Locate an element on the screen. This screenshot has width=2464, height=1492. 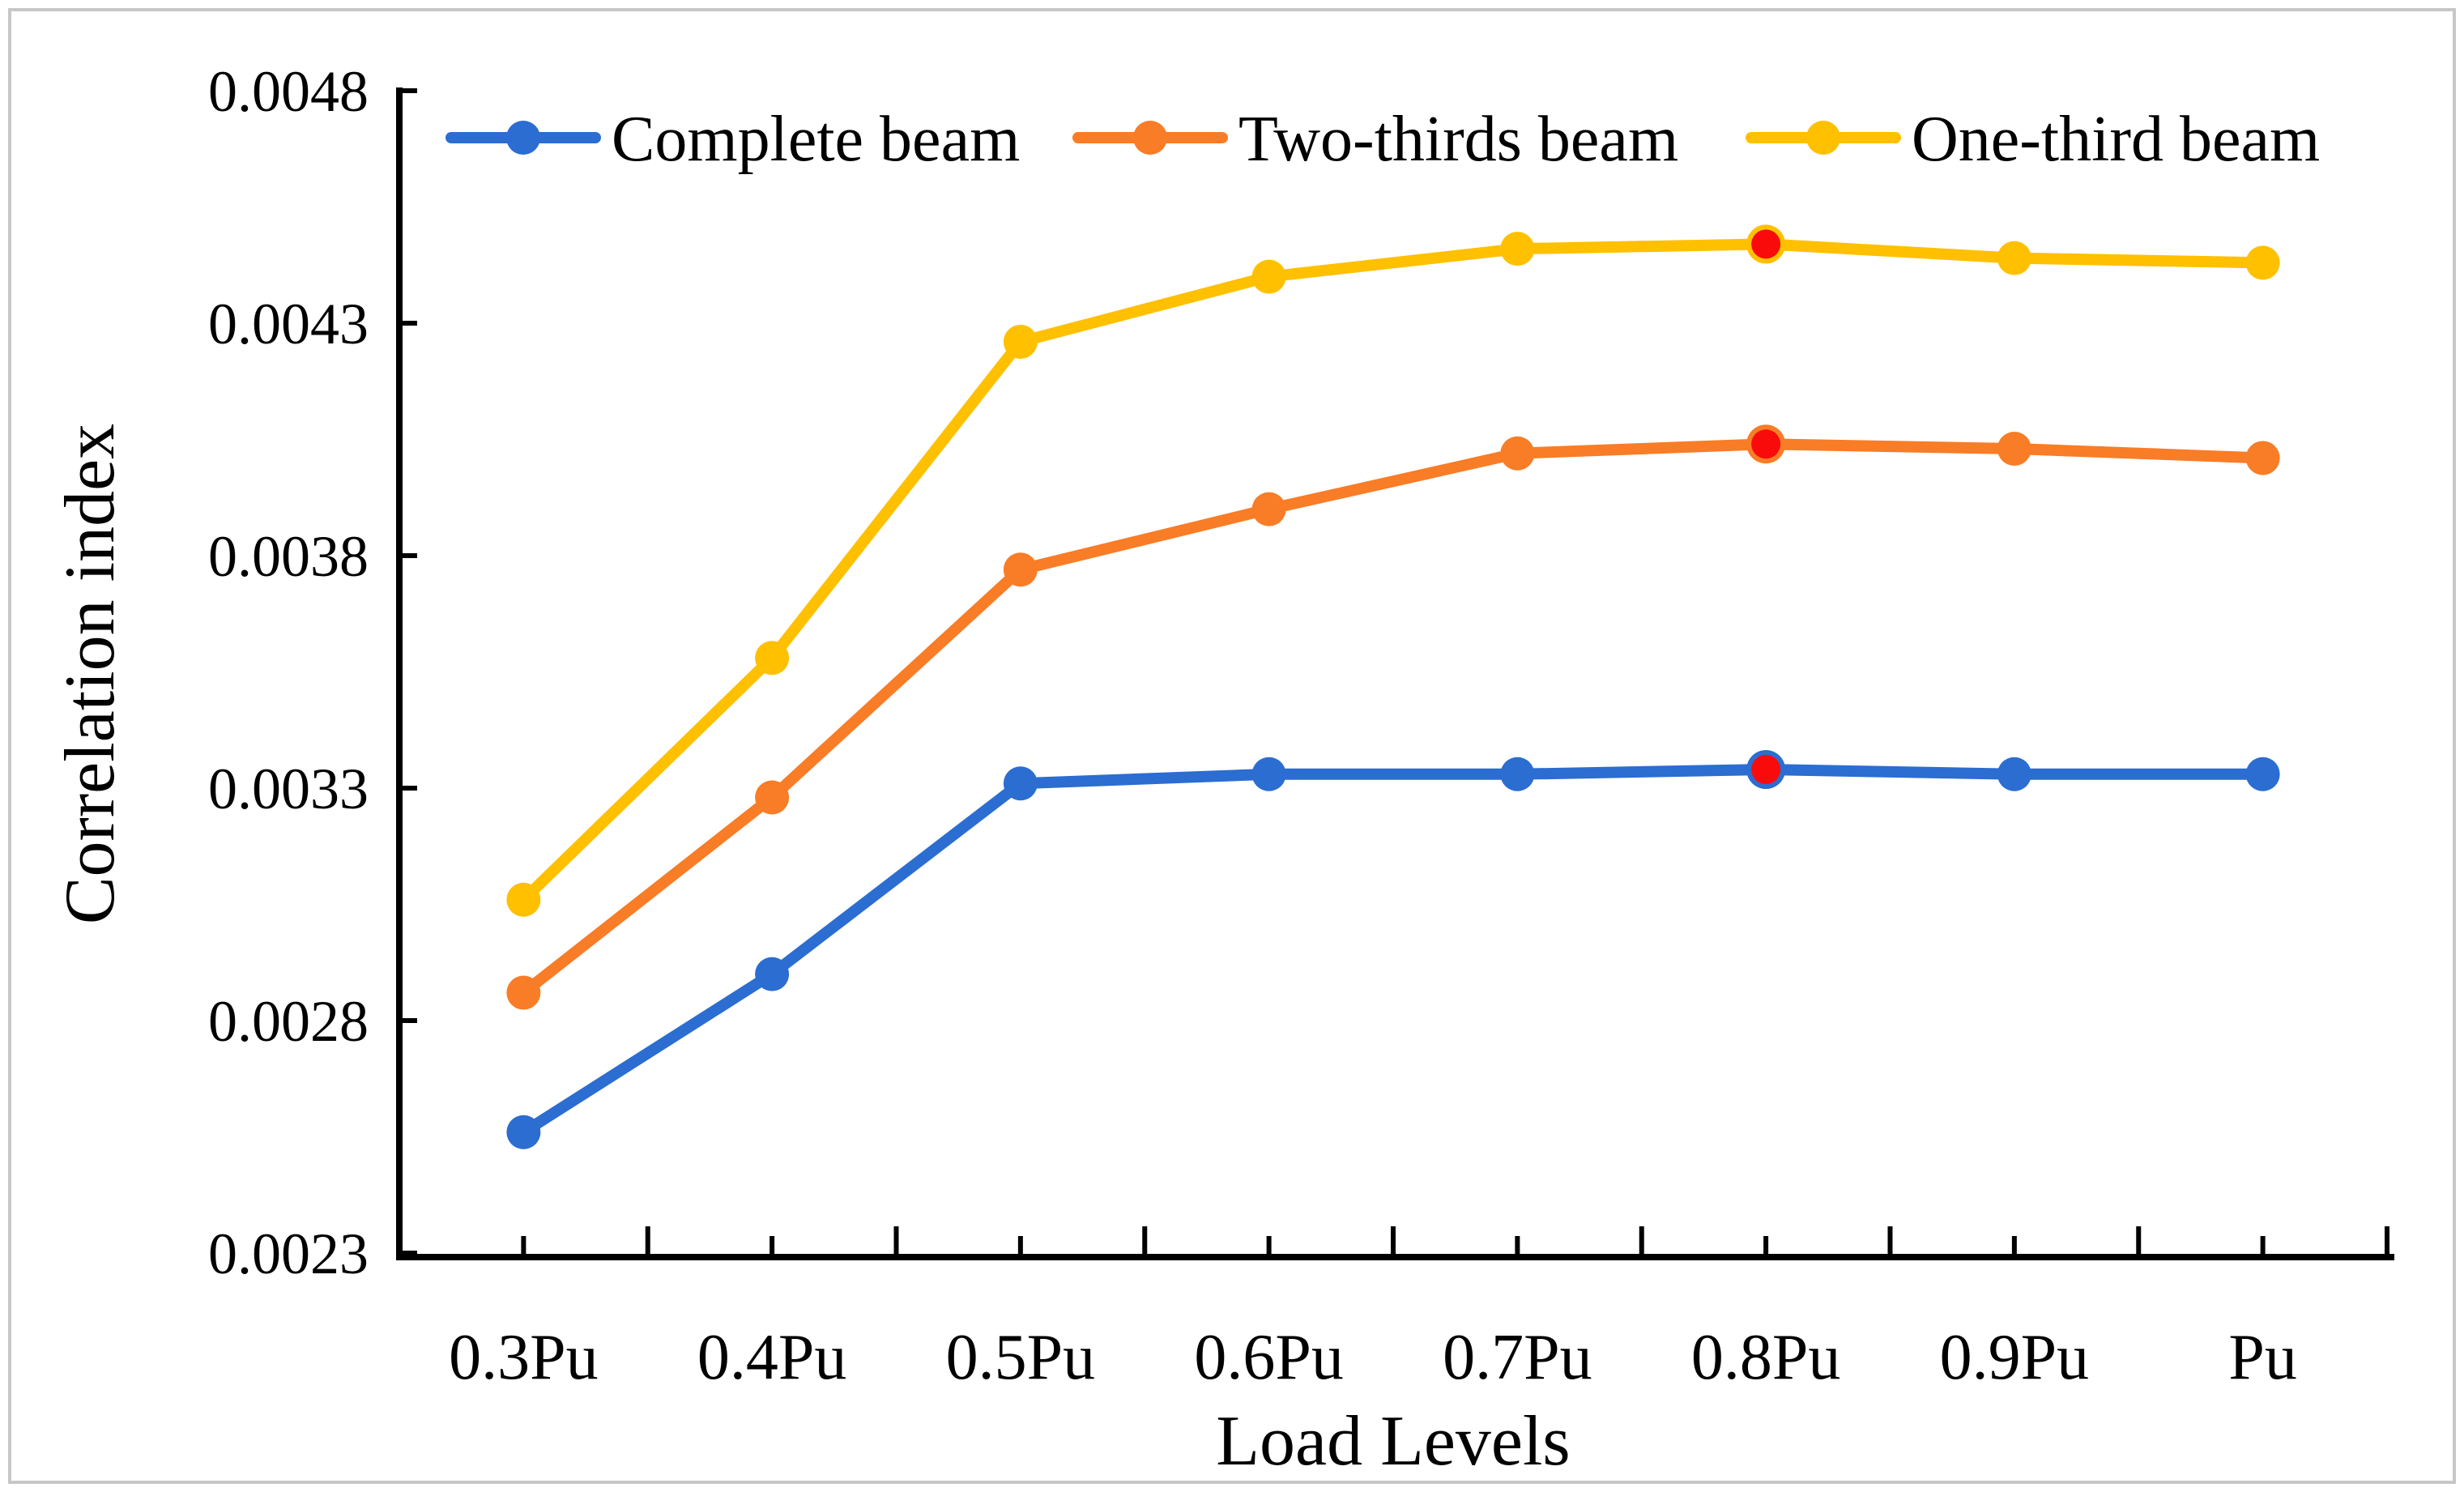
x-tick-label: 0.3Pu is located at coordinates (524, 1357).